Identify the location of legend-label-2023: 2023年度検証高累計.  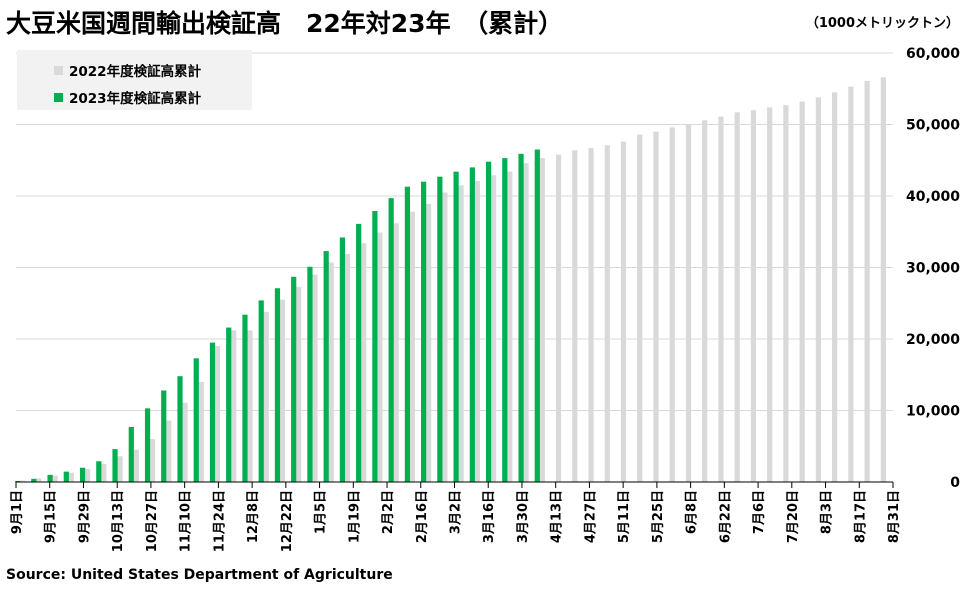
(135, 99).